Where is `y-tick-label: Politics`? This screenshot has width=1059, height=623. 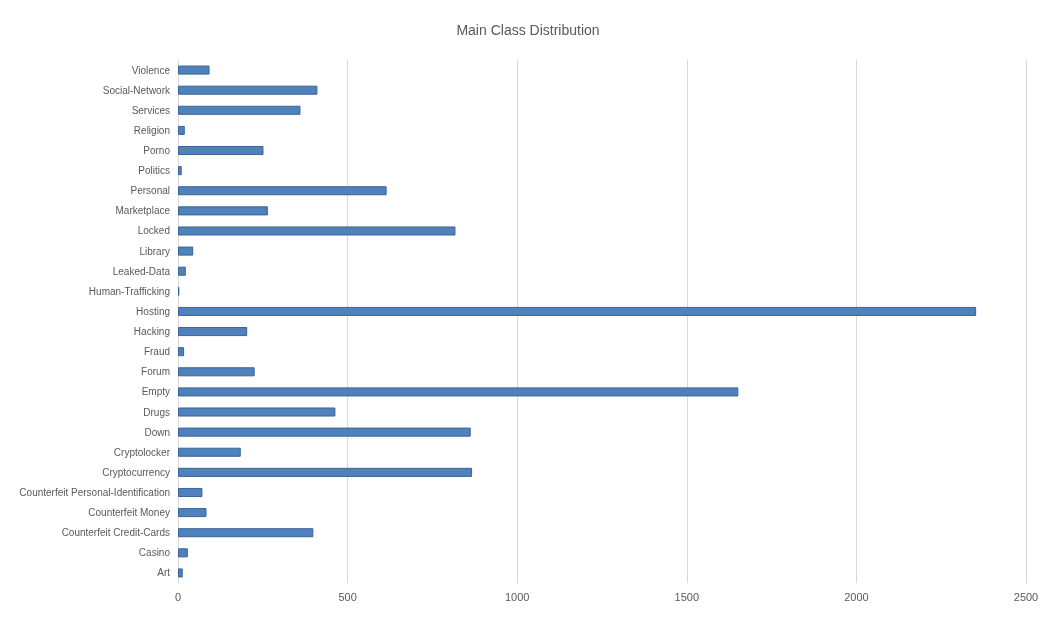 y-tick-label: Politics is located at coordinates (154, 171).